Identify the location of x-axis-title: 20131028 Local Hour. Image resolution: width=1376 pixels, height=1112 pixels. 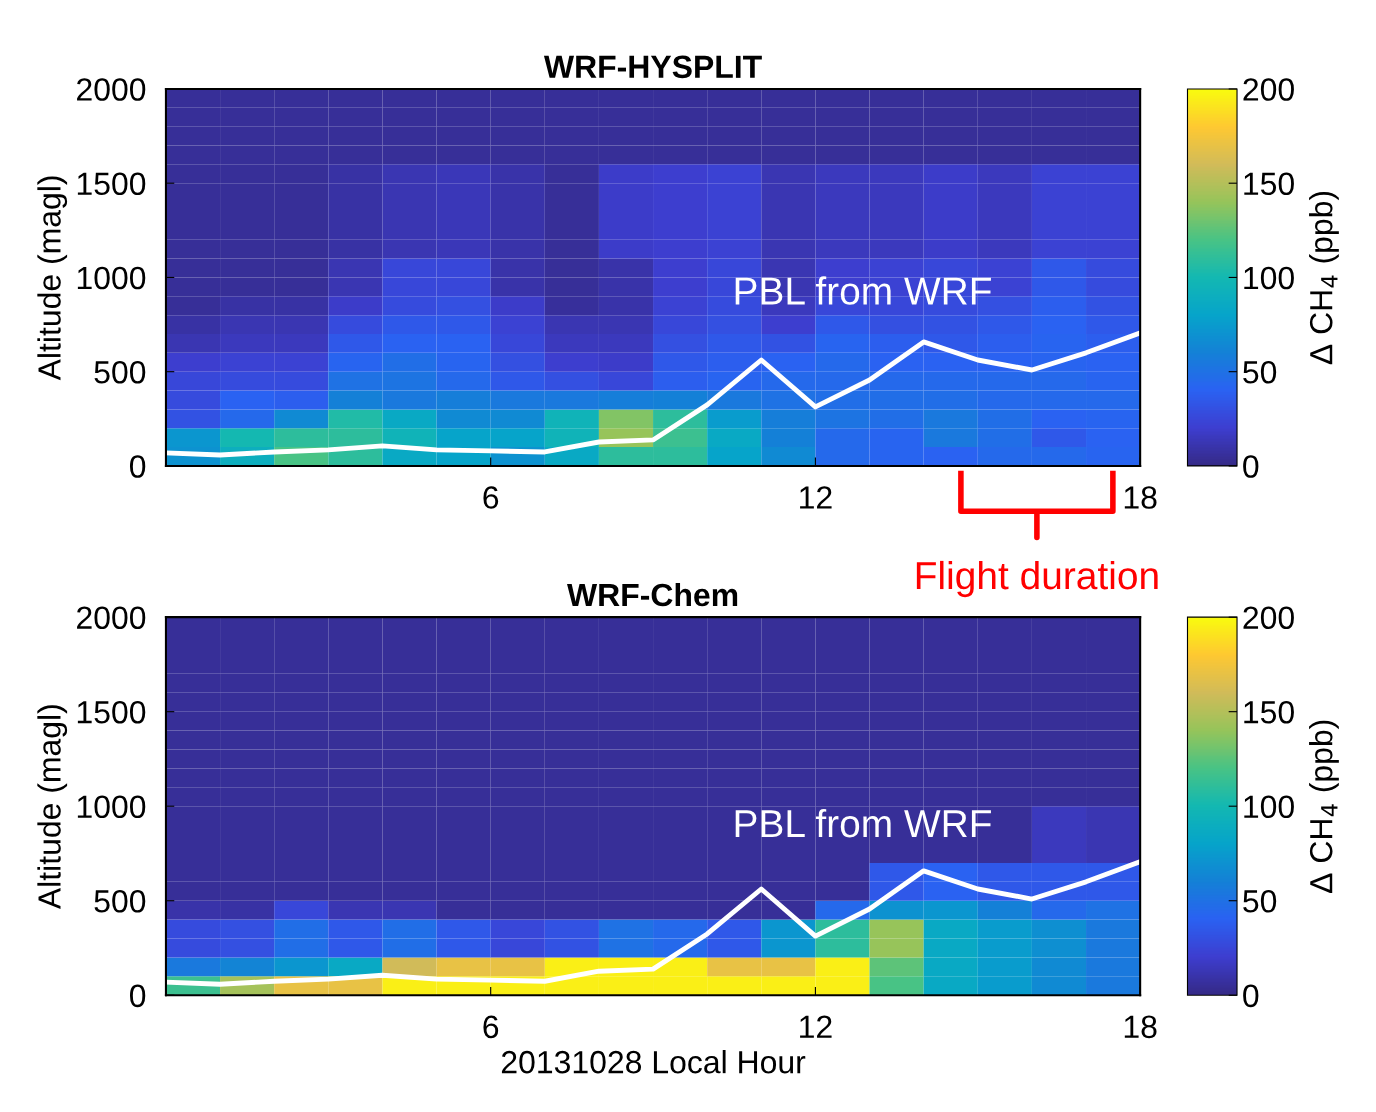
(653, 1062).